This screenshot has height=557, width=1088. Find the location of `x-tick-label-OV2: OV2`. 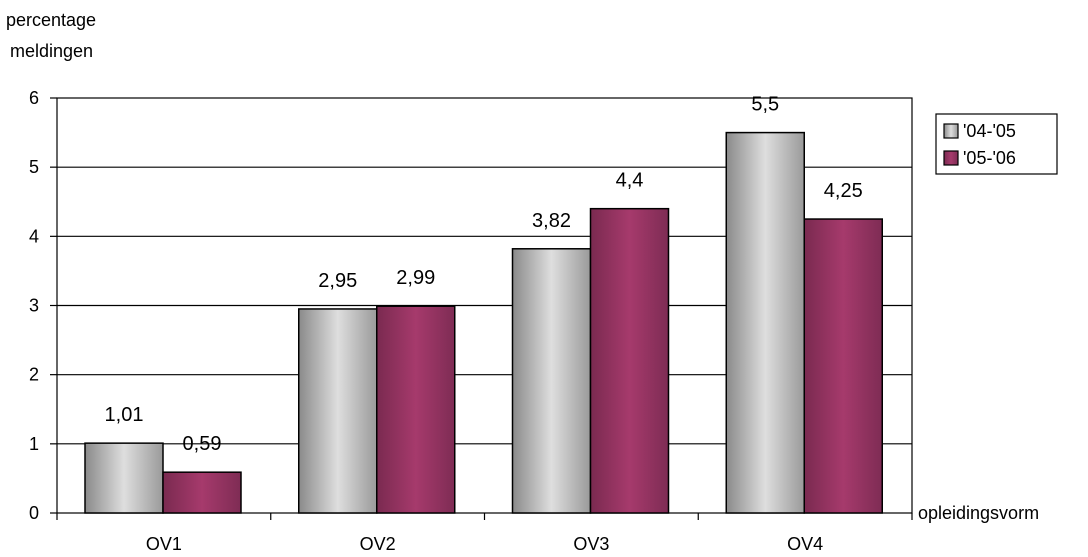

x-tick-label-OV2: OV2 is located at coordinates (378, 544).